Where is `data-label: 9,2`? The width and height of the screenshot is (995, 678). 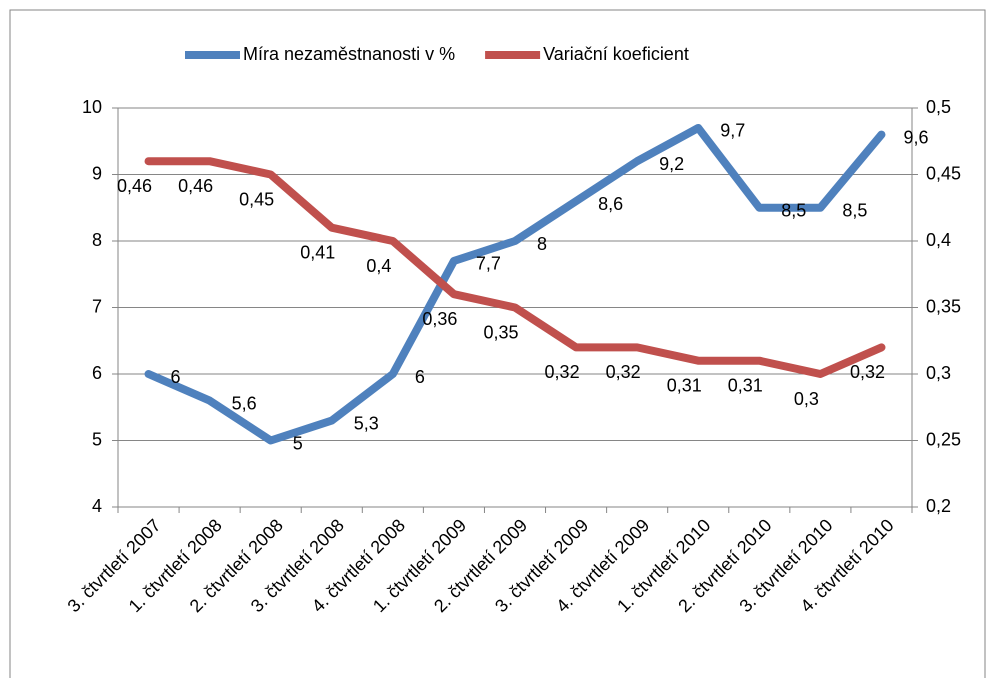
data-label: 9,2 is located at coordinates (671, 164).